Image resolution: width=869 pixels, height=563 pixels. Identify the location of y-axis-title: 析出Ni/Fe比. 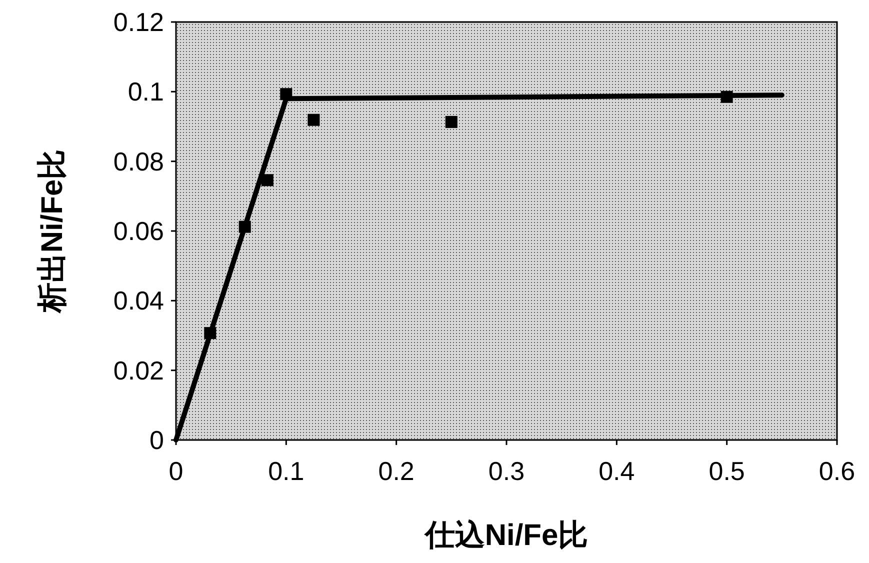
(52, 232).